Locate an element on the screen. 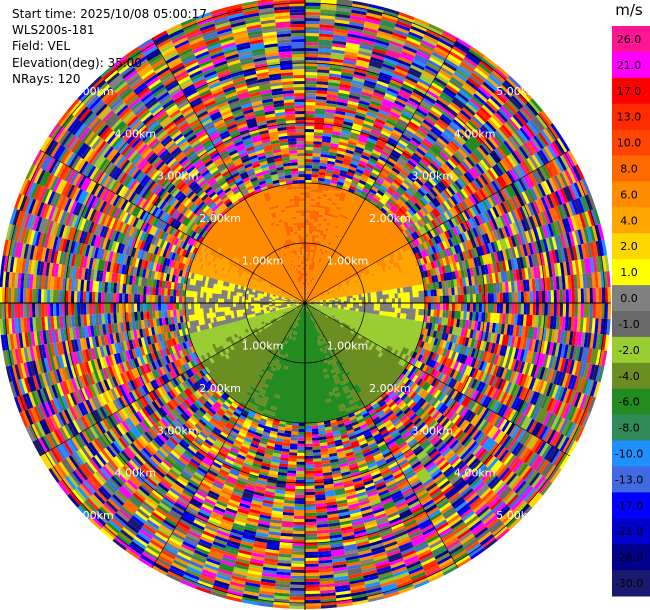 The width and height of the screenshot is (650, 610). colorbar-tick-label: -17.0 is located at coordinates (629, 505).